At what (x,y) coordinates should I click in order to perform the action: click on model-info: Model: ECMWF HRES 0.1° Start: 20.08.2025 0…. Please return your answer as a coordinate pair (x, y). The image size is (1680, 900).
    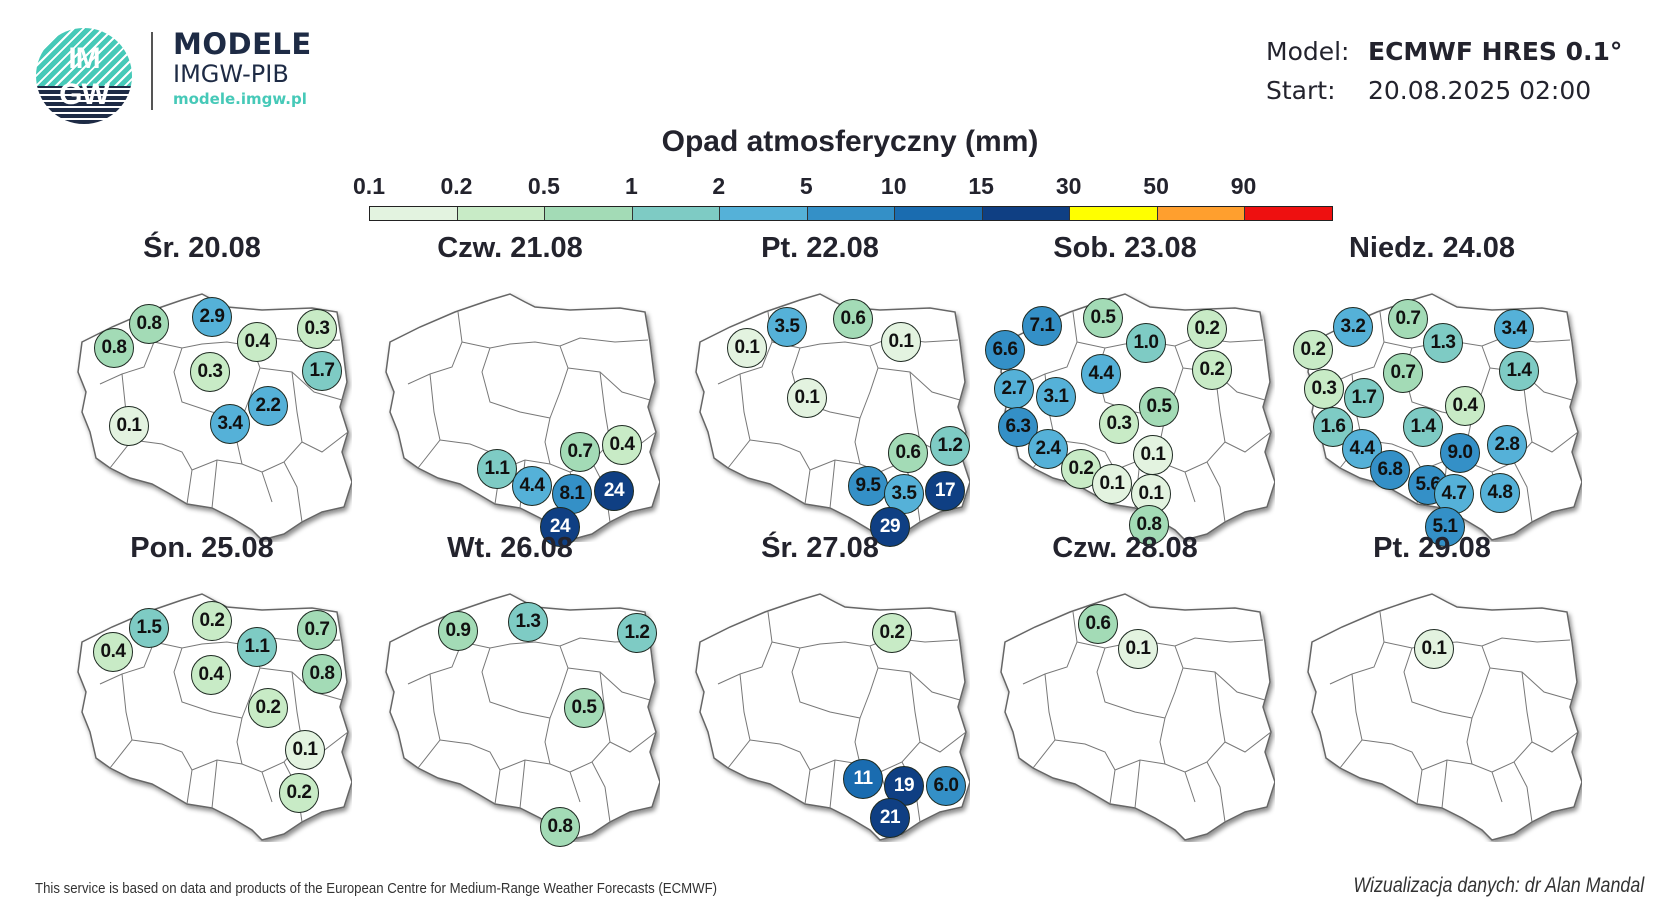
    Looking at the image, I should click on (1444, 71).